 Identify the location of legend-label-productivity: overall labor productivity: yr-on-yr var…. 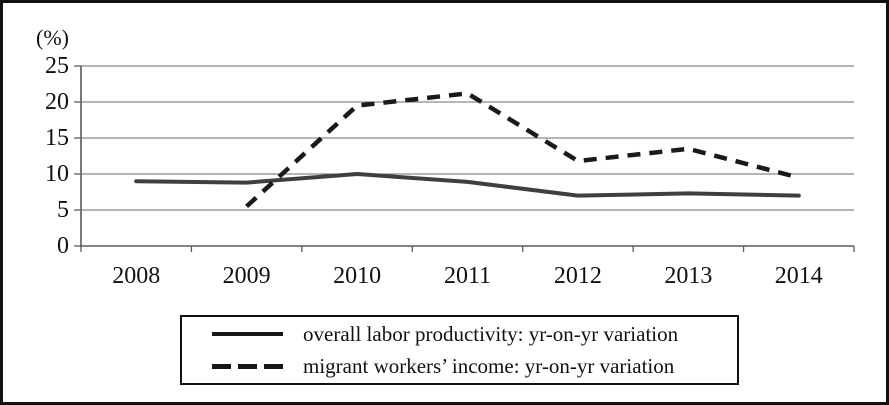
(491, 333).